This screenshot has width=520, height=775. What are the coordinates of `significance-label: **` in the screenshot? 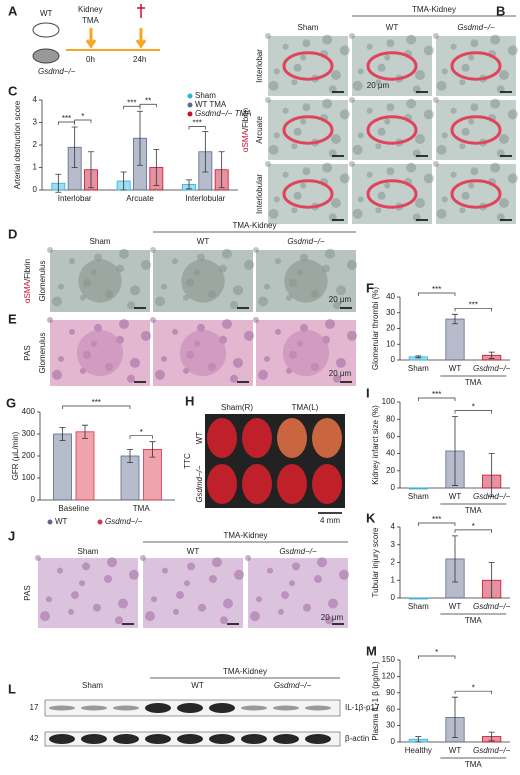 It's located at (148, 100).